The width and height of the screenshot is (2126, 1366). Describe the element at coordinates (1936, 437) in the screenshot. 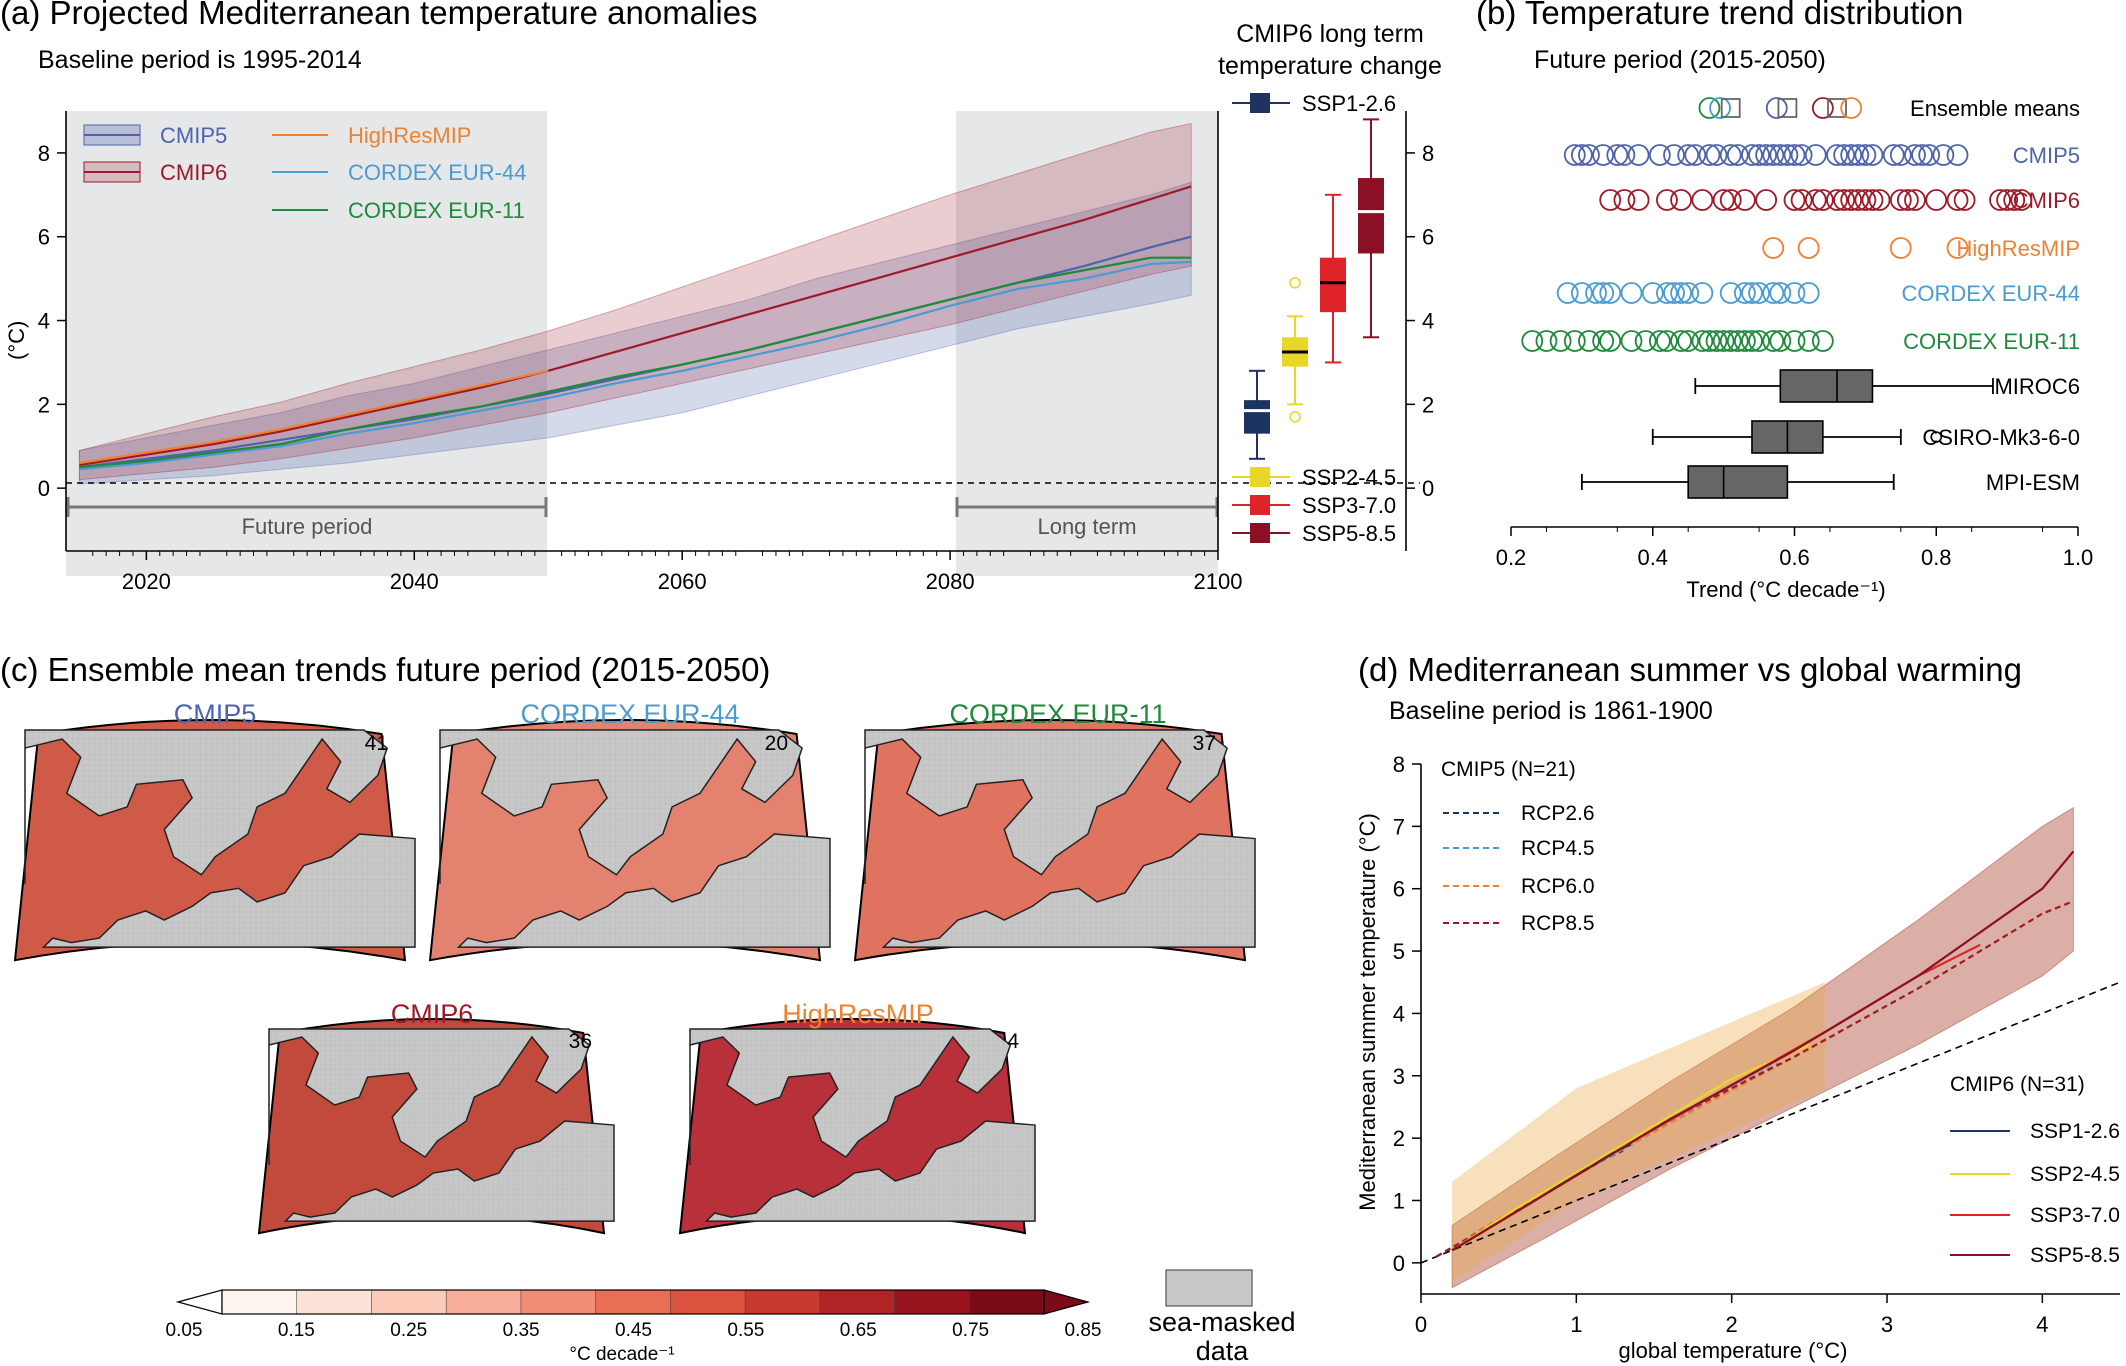

I see `b-box-outlier` at that location.